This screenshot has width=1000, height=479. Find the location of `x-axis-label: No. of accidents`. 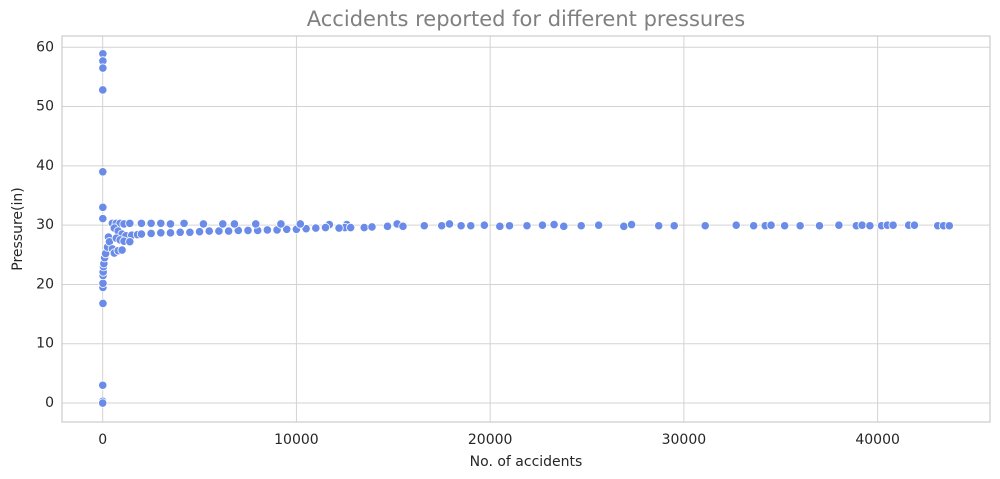

x-axis-label: No. of accidents is located at coordinates (526, 462).